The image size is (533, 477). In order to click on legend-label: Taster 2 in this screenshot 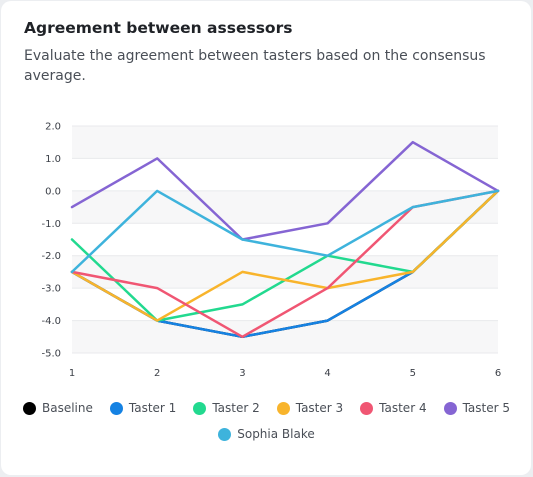, I will do `click(236, 408)`.